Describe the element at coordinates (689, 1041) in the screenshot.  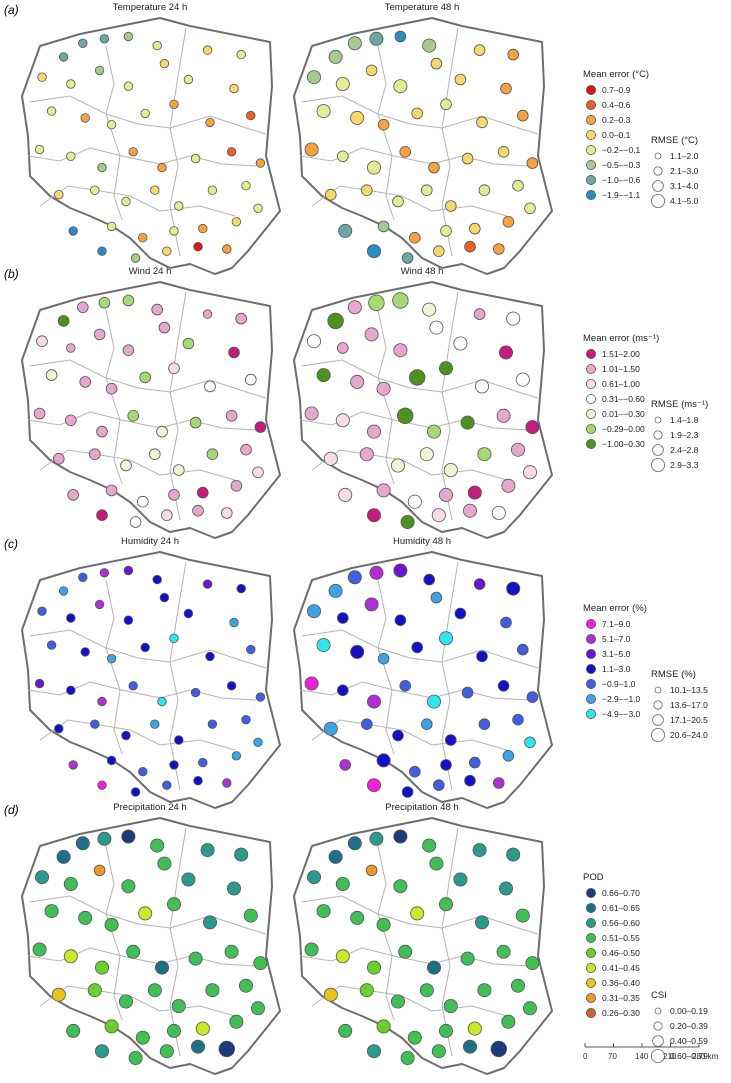
I see `legend-size-label: 0.40–0.59` at that location.